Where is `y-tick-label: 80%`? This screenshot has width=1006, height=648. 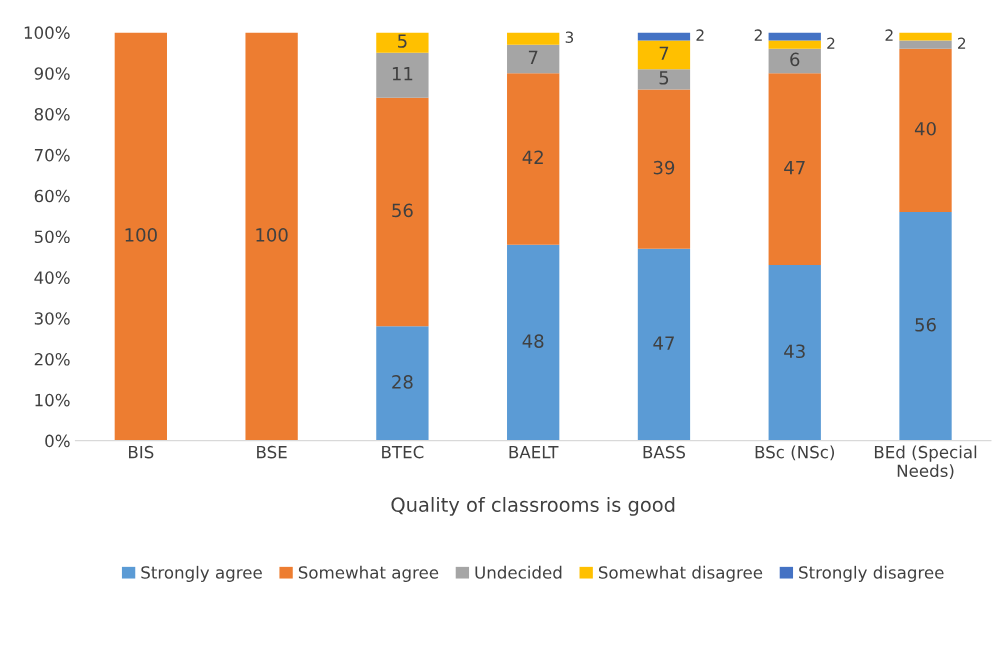
y-tick-label: 80% is located at coordinates (52, 114).